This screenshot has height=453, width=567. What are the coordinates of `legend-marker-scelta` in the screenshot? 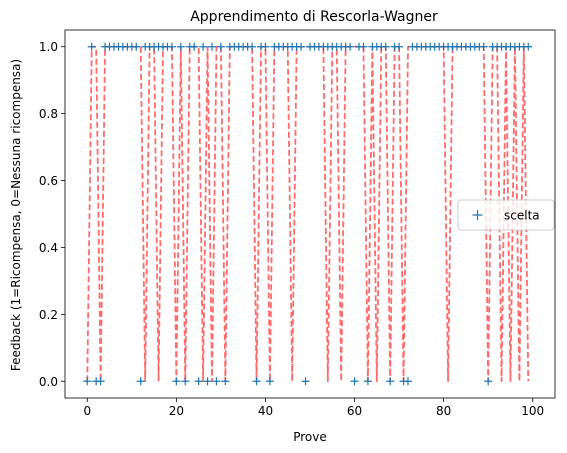 It's located at (477, 215).